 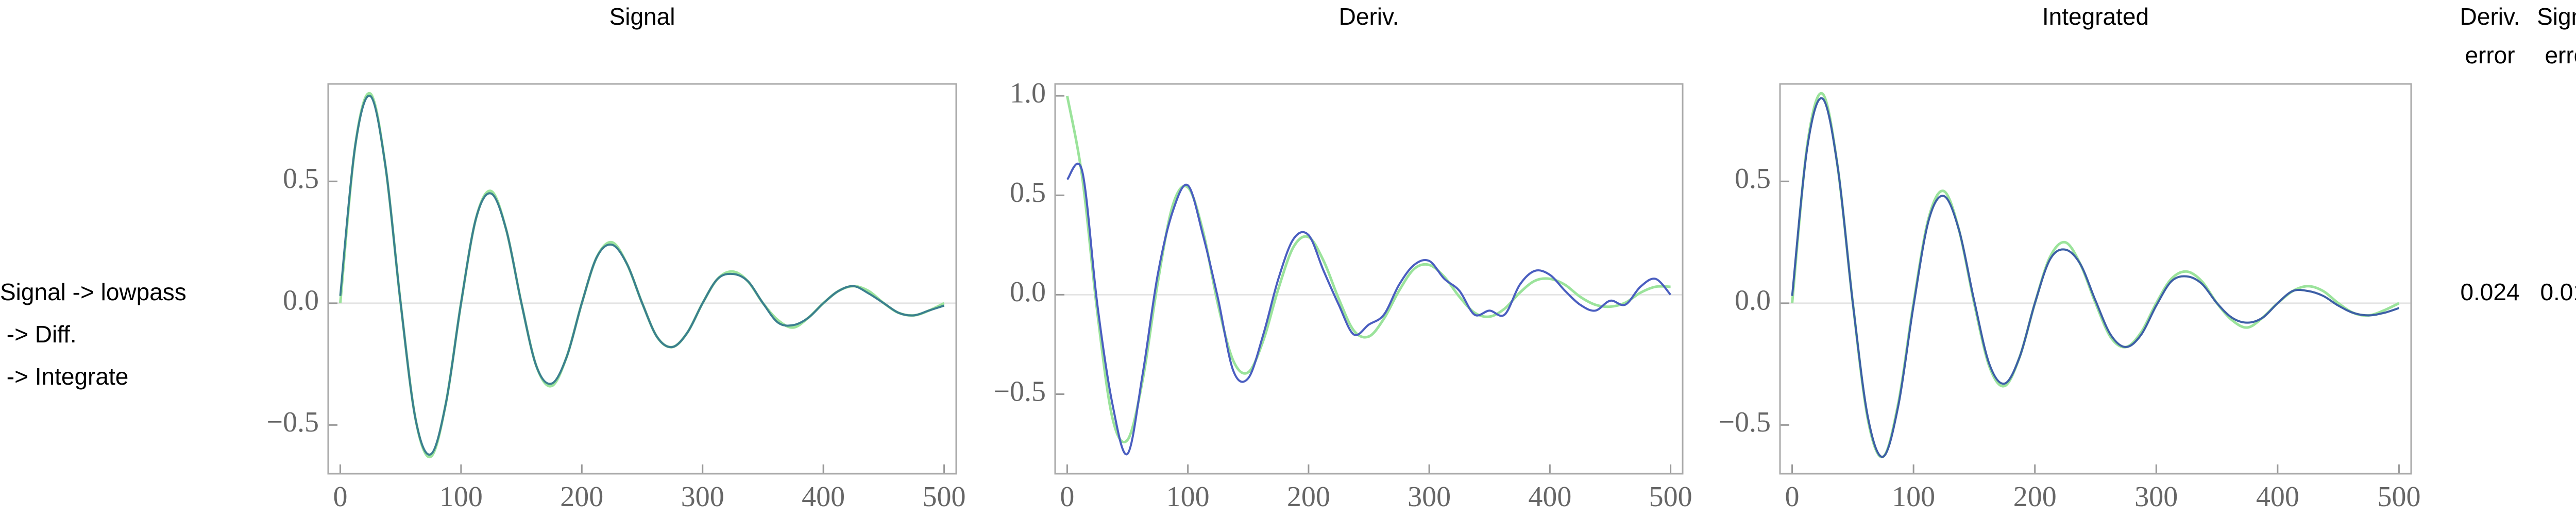 I want to click on column-header: Signal, so click(x=2556, y=16).